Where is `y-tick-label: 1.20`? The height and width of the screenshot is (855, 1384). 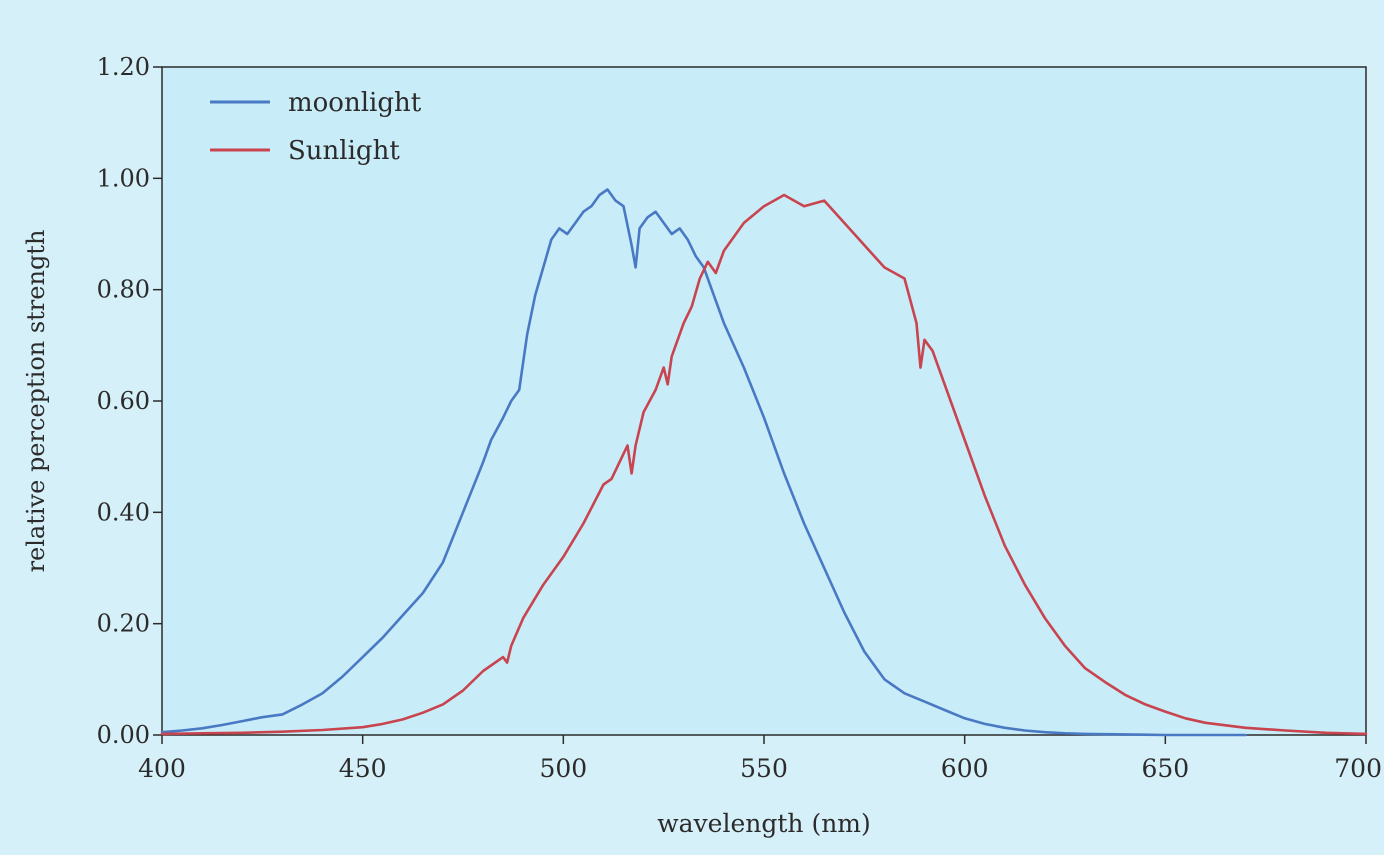
y-tick-label: 1.20 is located at coordinates (123, 67).